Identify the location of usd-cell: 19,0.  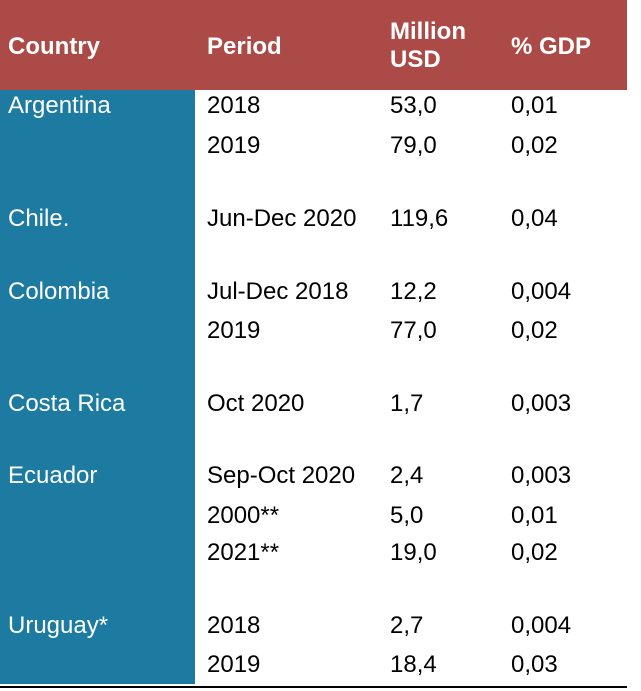
(413, 552).